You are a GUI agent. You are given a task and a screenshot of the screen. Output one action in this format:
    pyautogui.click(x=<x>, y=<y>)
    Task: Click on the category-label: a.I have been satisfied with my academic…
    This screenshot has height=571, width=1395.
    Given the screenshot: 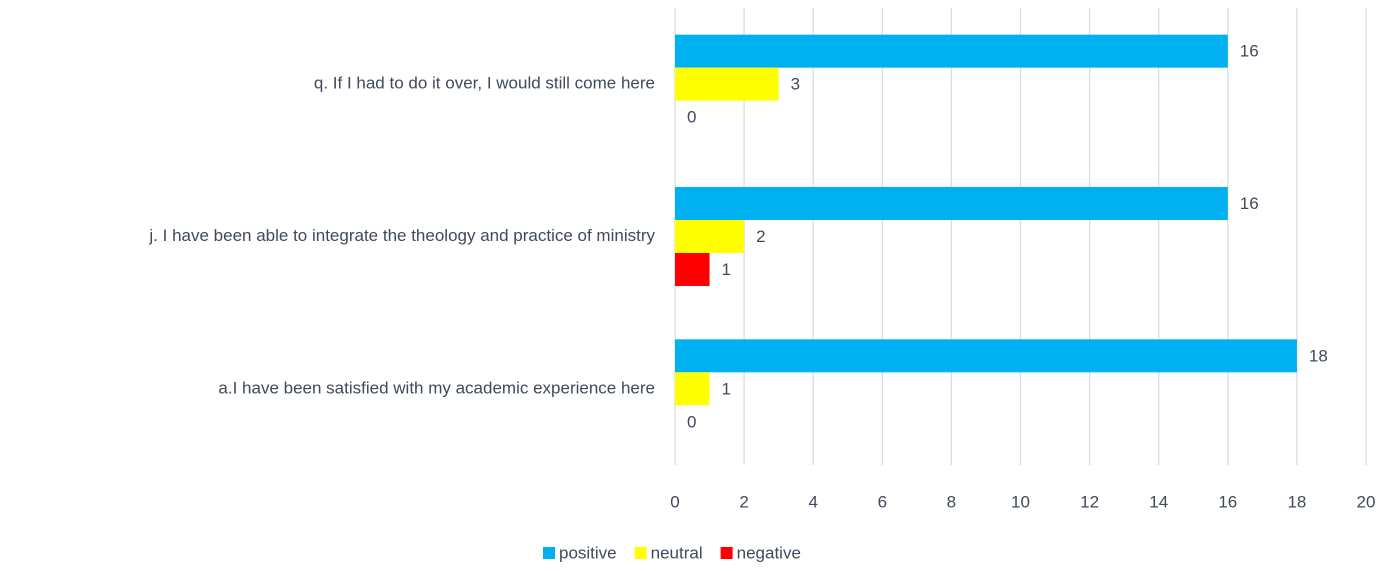 What is the action you would take?
    pyautogui.click(x=436, y=387)
    